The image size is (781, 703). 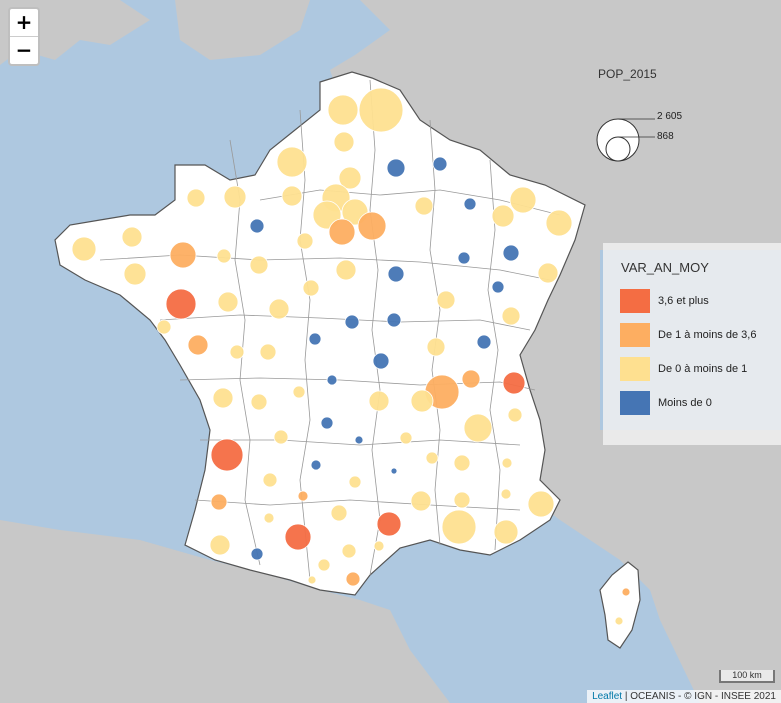 What do you see at coordinates (24, 22) in the screenshot?
I see `zoom-in-button: +` at bounding box center [24, 22].